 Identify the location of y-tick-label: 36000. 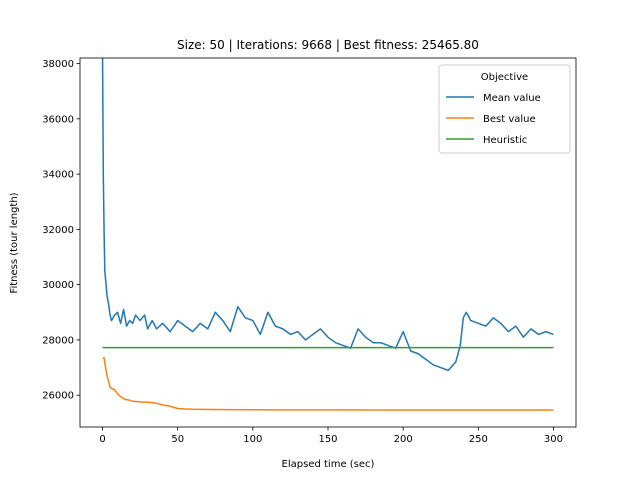
(58, 119).